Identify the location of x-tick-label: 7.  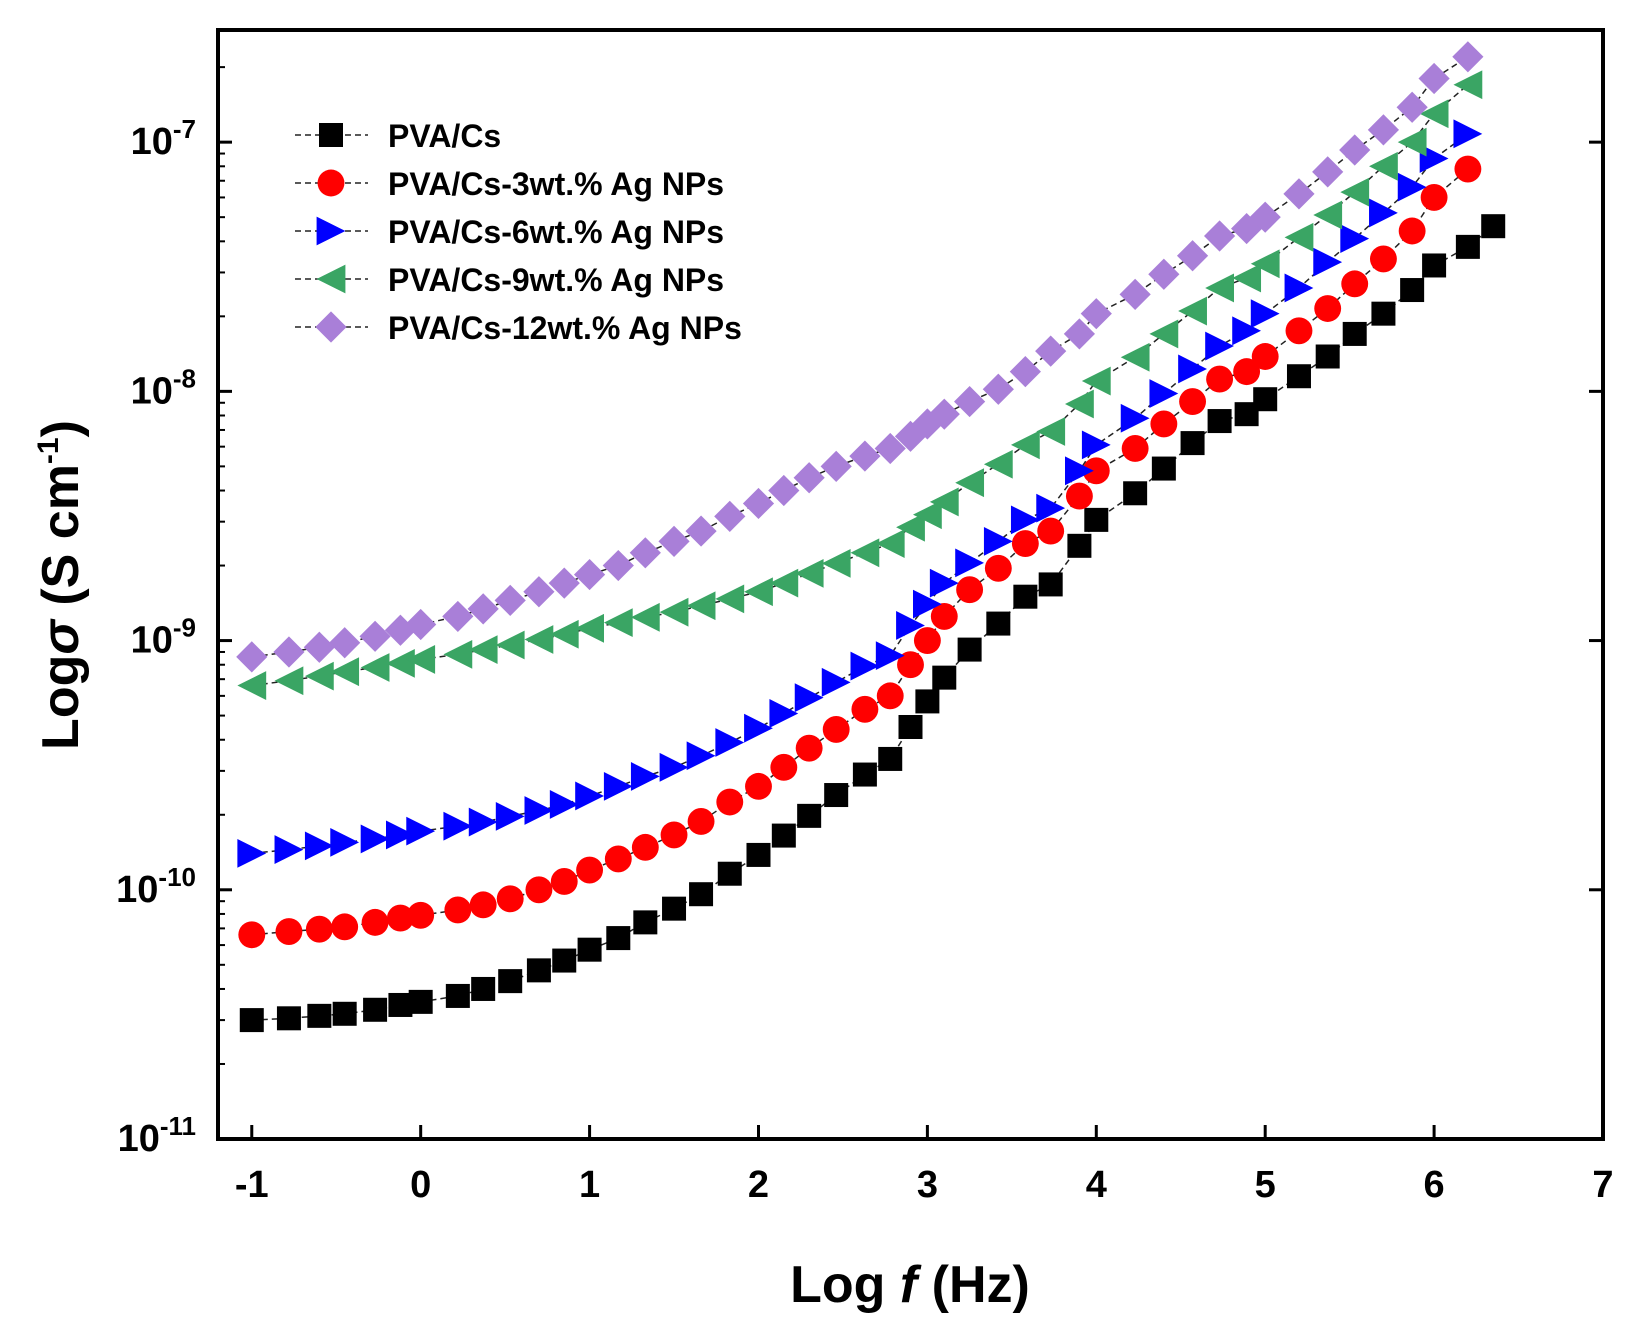
(1602, 1185).